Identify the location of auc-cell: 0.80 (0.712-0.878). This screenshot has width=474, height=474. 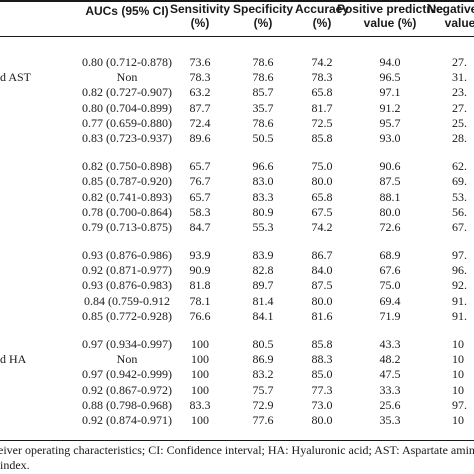
(127, 62).